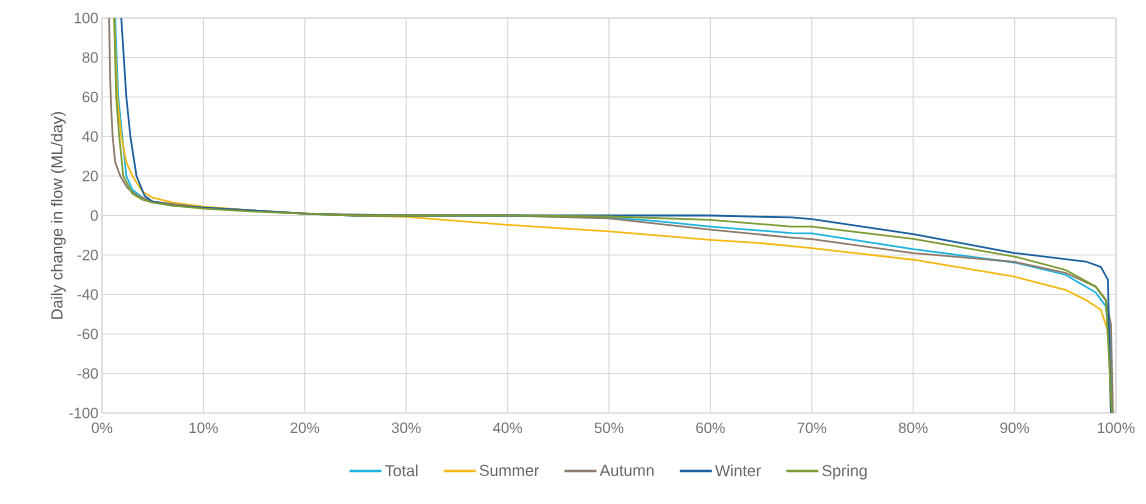  Describe the element at coordinates (58, 215) in the screenshot. I see `y-axis-title: Daily change in flow (ML/day)` at that location.